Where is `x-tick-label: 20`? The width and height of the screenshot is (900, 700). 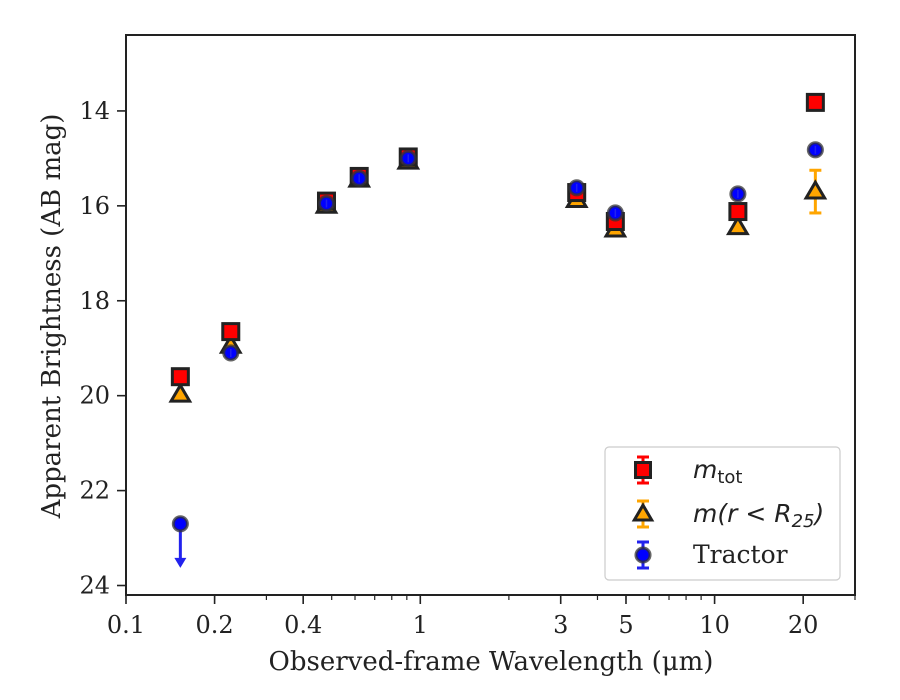
x-tick-label: 20 is located at coordinates (803, 625).